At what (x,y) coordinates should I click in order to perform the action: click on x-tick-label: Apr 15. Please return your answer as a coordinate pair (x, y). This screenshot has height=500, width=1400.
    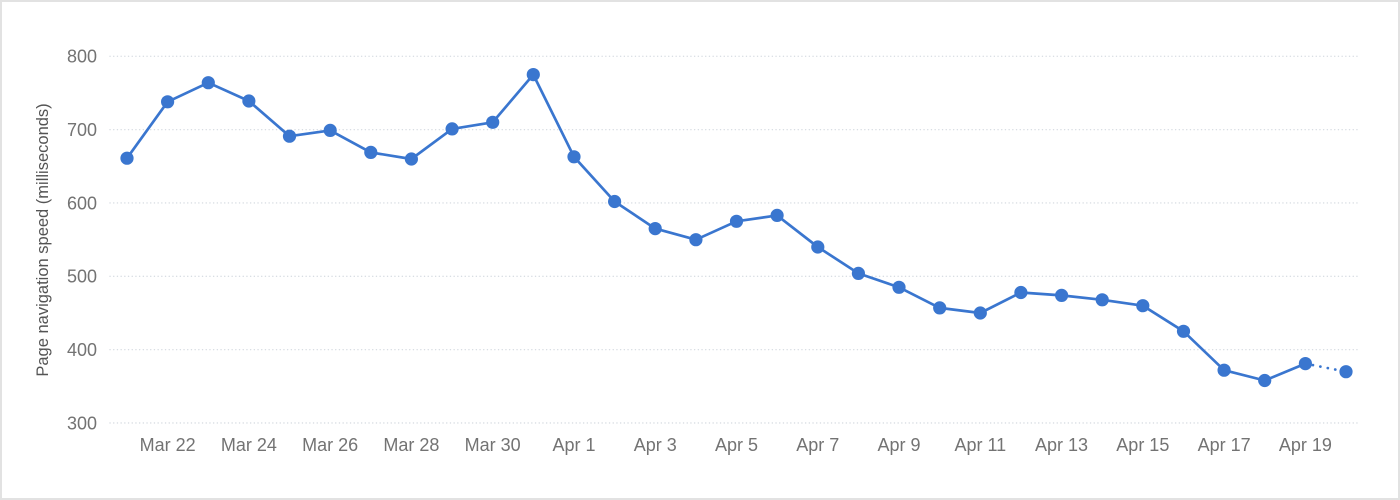
    Looking at the image, I should click on (1142, 445).